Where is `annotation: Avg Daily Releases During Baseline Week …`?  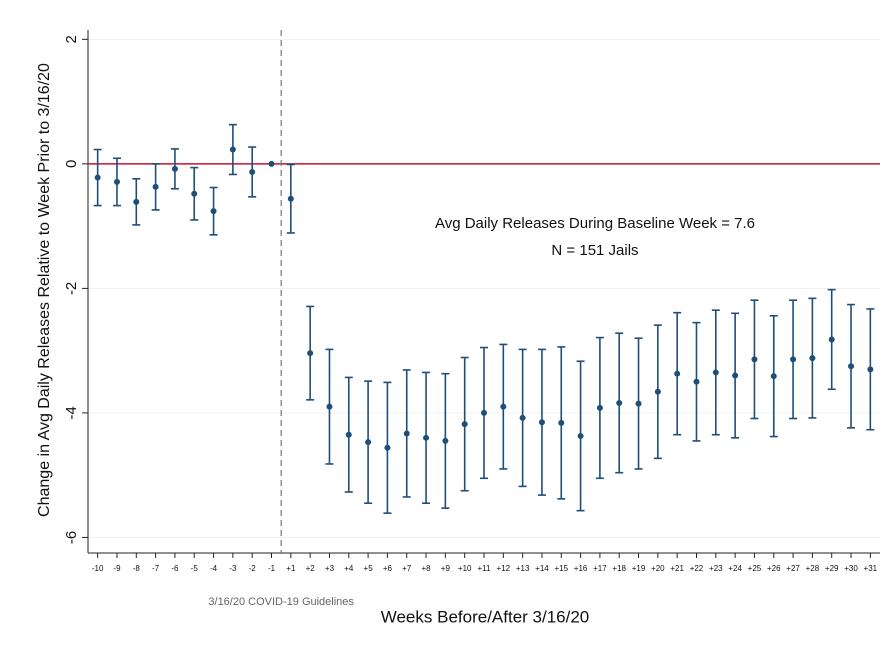
annotation: Avg Daily Releases During Baseline Week … is located at coordinates (595, 223).